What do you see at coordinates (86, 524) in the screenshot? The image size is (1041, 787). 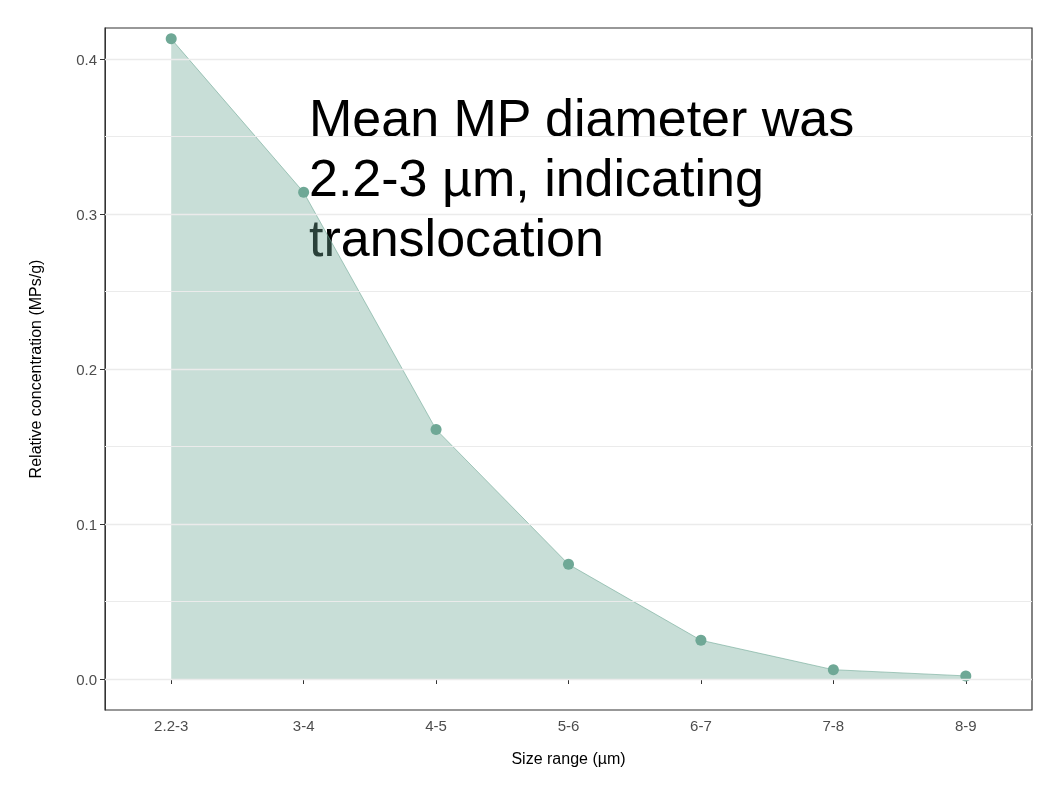 I see `y-tick-label: 0.1` at bounding box center [86, 524].